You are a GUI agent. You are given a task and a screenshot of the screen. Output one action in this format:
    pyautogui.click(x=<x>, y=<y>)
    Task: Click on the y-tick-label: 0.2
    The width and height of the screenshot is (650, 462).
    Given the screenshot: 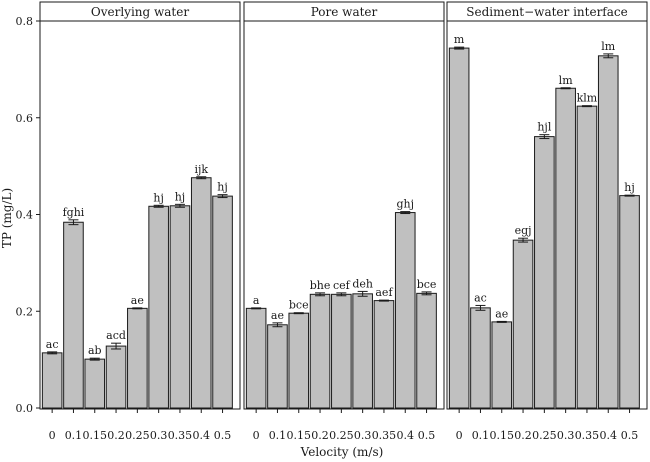 What is the action you would take?
    pyautogui.click(x=25, y=311)
    